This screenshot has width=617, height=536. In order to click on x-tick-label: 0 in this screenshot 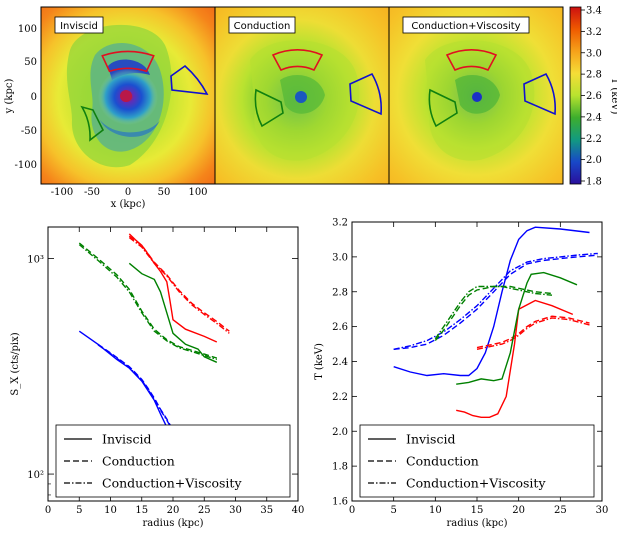, I will do `click(48, 510)`.